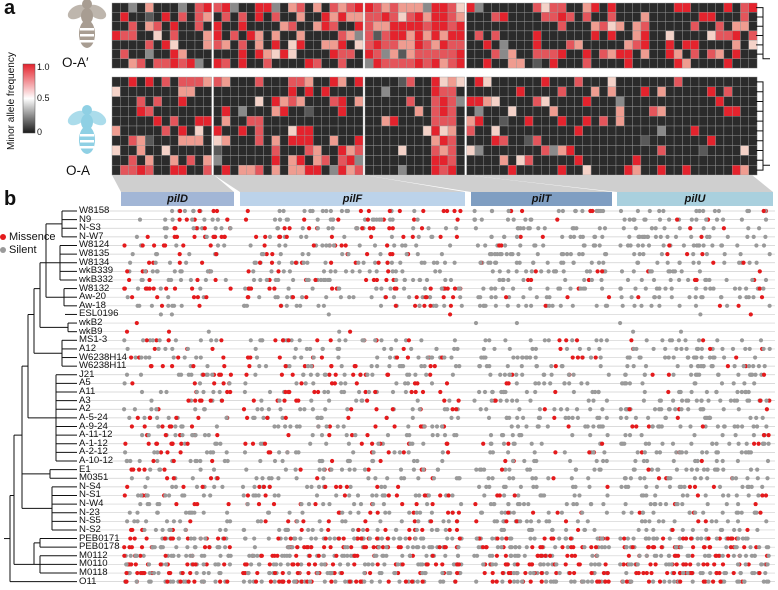 The width and height of the screenshot is (778, 590). I want to click on legend-silent-dot, so click(3, 250).